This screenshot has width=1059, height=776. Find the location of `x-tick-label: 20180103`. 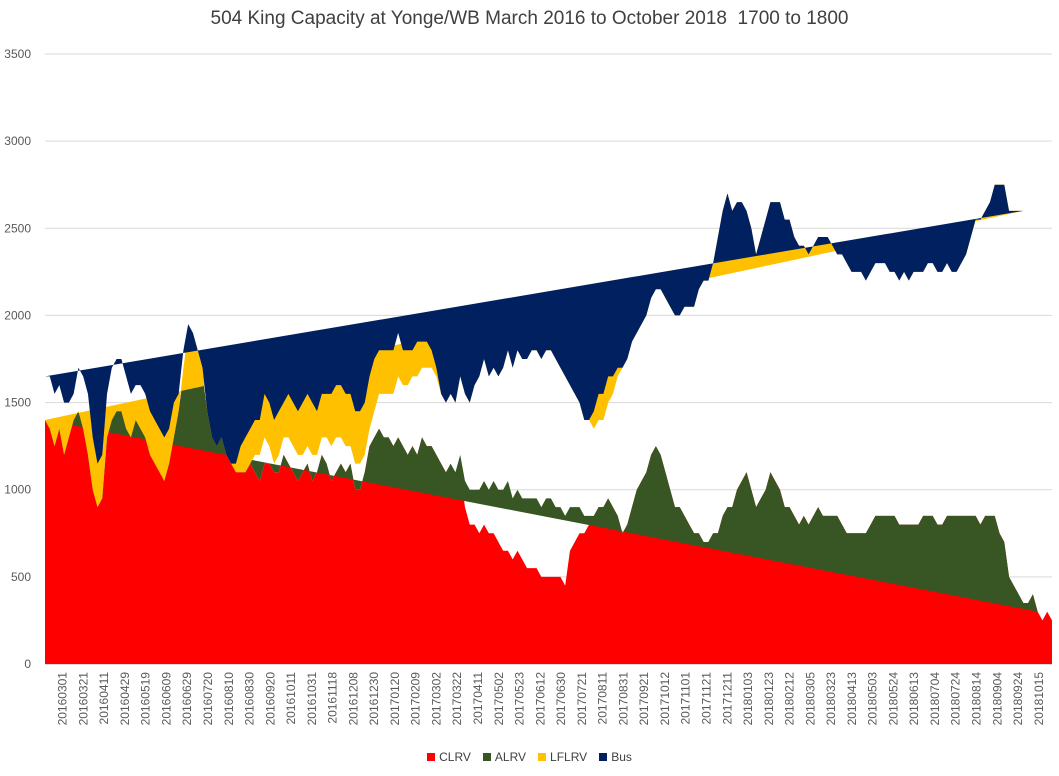

x-tick-label: 20180103 is located at coordinates (748, 699).